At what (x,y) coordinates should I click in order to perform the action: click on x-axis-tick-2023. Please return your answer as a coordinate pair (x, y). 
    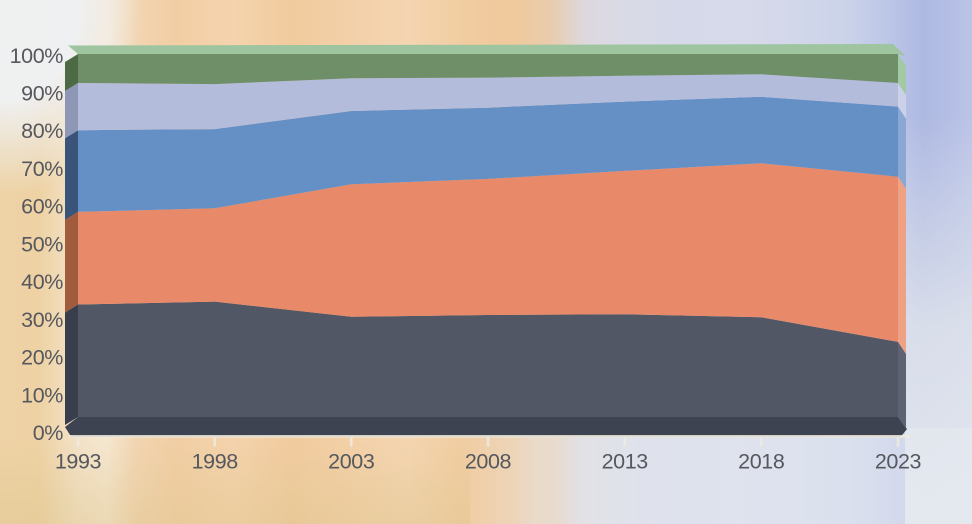
    Looking at the image, I should click on (898, 442).